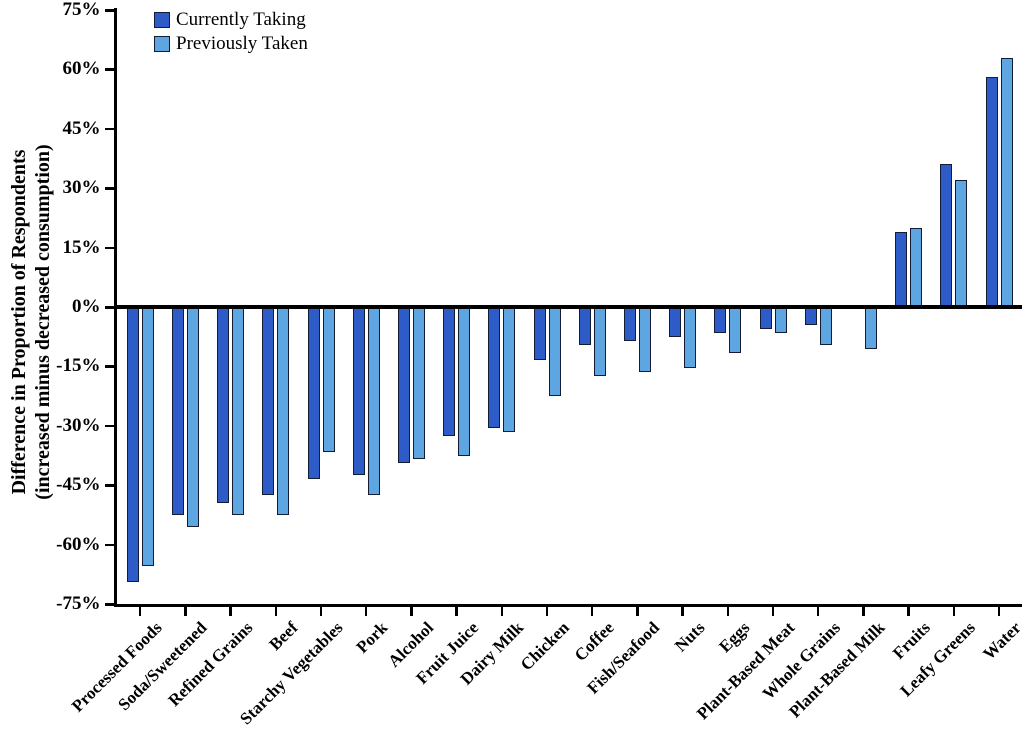 Image resolution: width=1024 pixels, height=743 pixels. Describe the element at coordinates (644, 340) in the screenshot. I see `bar-previously-taken-fish-seafood` at that location.